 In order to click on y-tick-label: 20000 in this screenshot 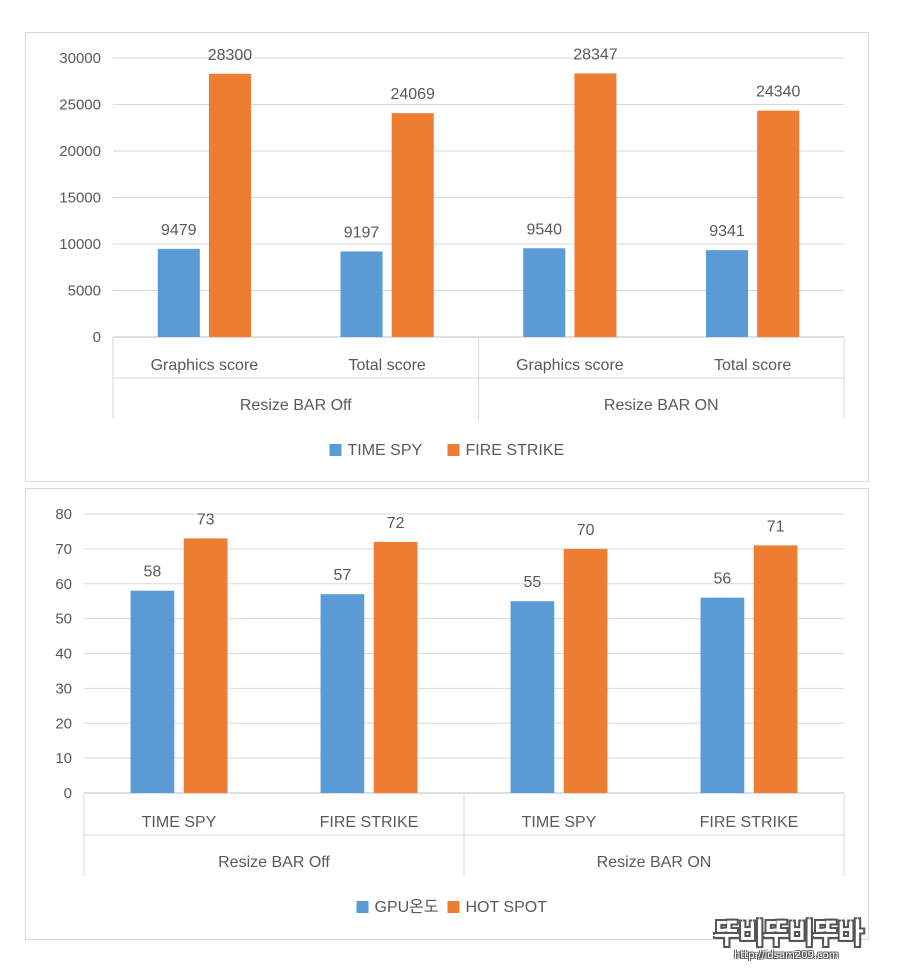, I will do `click(80, 151)`.